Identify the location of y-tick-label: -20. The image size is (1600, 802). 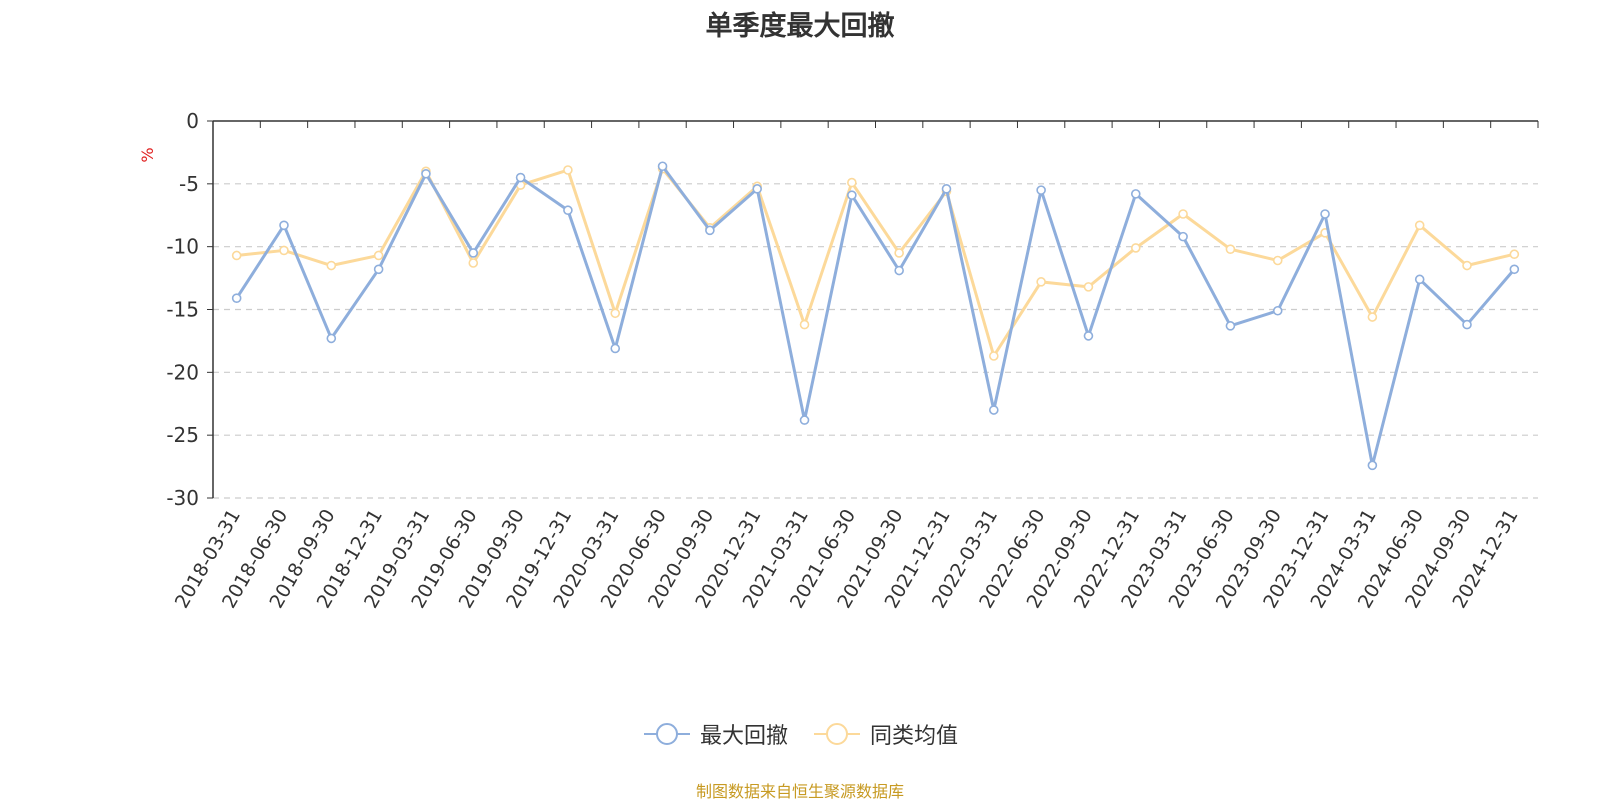
(182, 372).